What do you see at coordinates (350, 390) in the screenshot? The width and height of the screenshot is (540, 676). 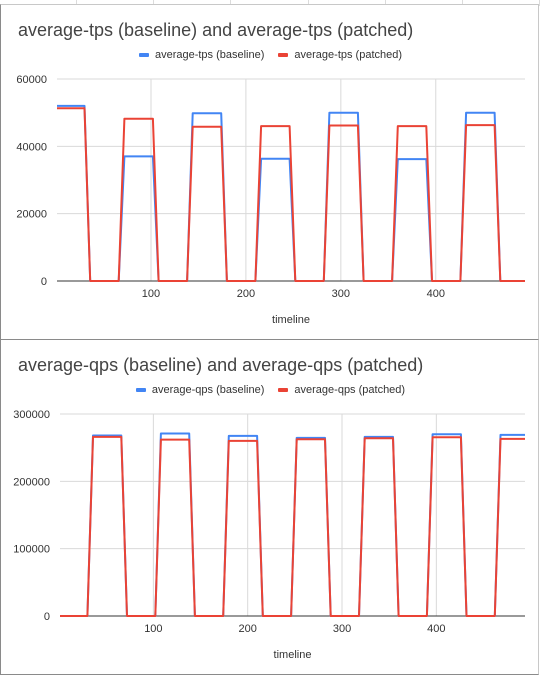 I see `legend-label: average-qps (patched)` at bounding box center [350, 390].